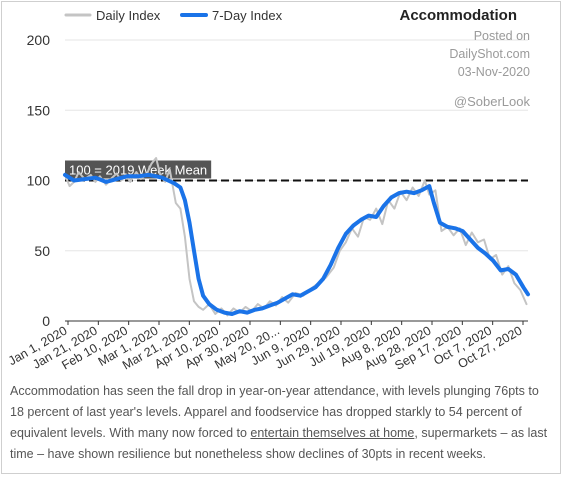 The width and height of the screenshot is (564, 477). What do you see at coordinates (42, 251) in the screenshot?
I see `y-tick-label-50: 50` at bounding box center [42, 251].